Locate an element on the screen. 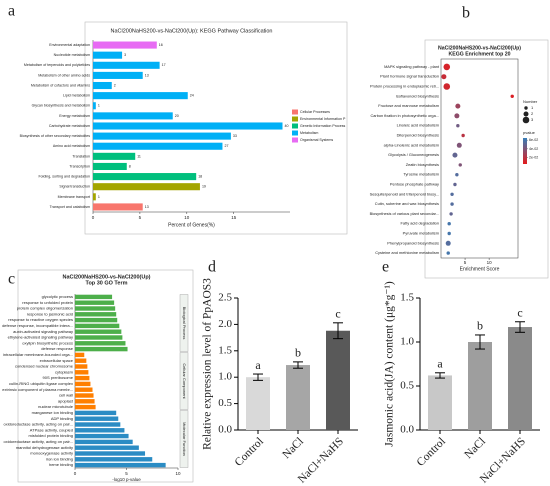  legend-bubble is located at coordinates (526, 120).